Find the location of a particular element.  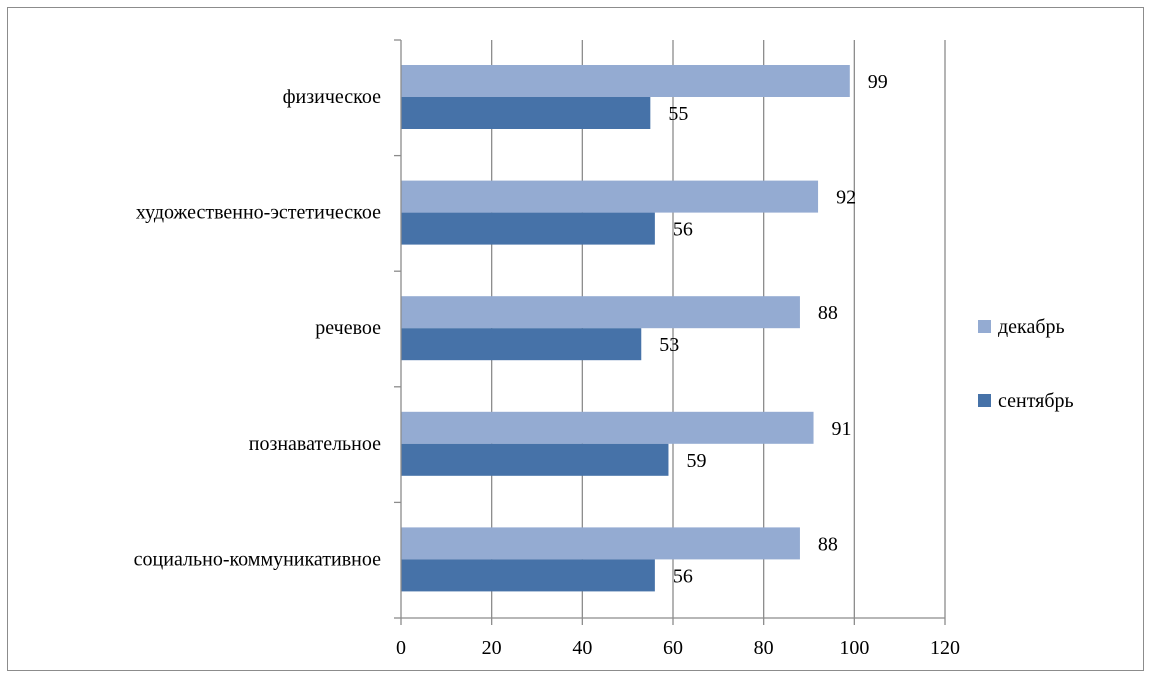

legend-label: декабрь is located at coordinates (1031, 327).